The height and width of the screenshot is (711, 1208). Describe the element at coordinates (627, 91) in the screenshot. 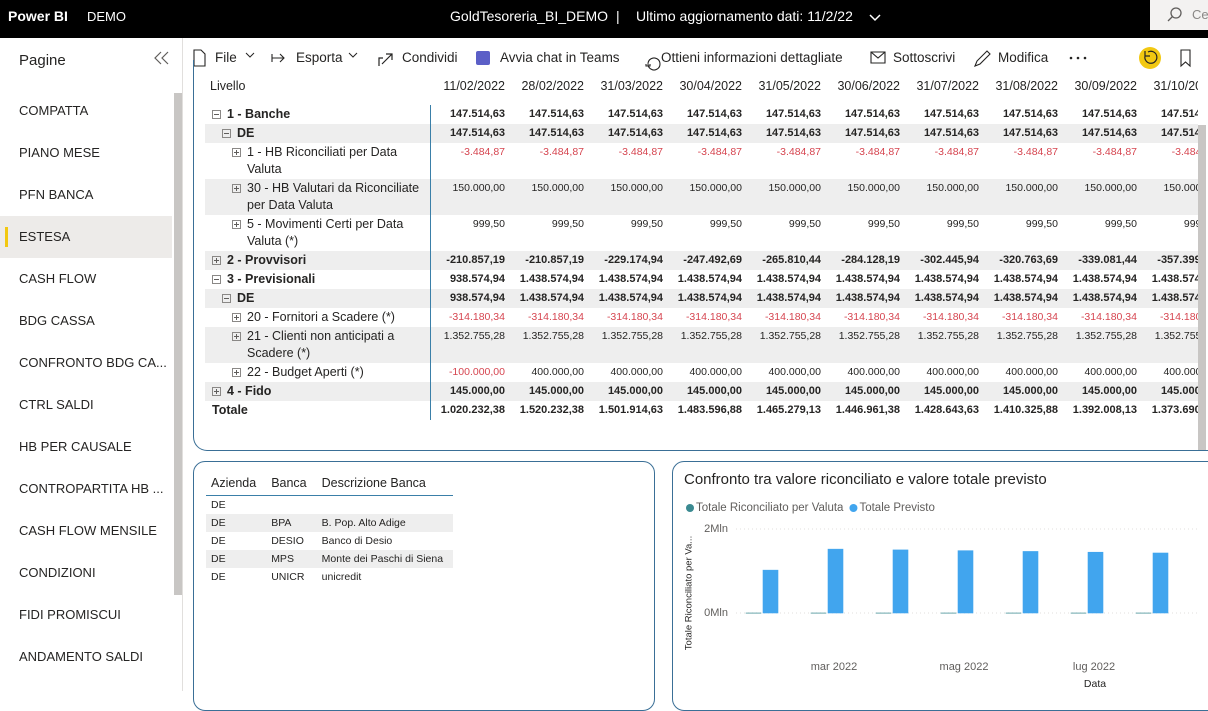

I see `column-header: 31/03/2022` at that location.